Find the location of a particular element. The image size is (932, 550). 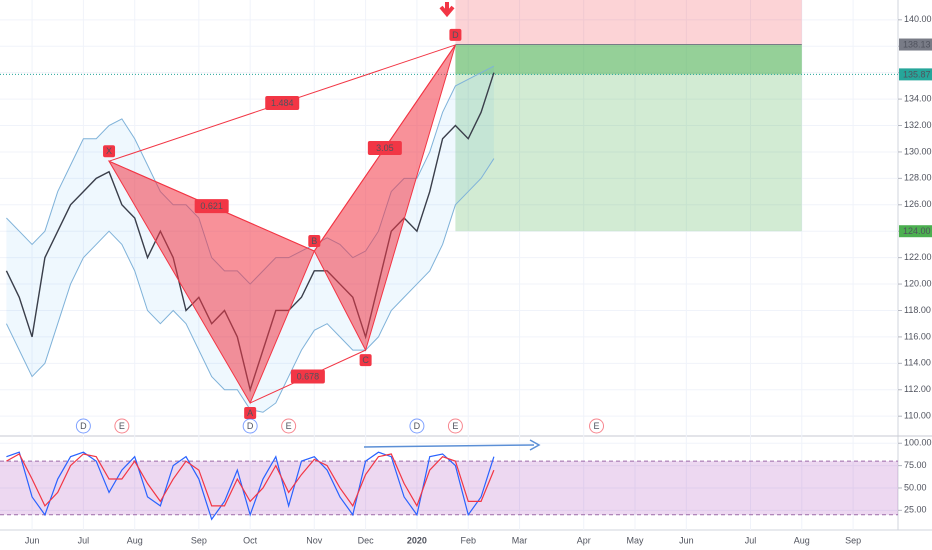

point-label: D is located at coordinates (455, 35).